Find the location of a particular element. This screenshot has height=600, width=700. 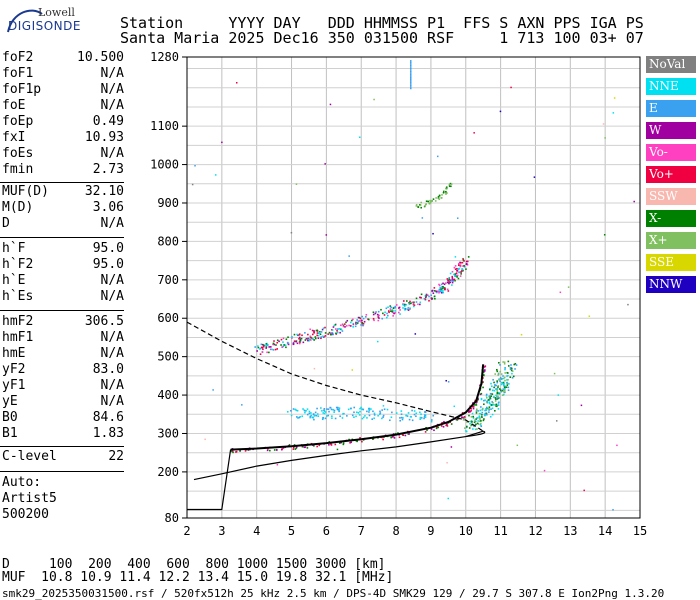

auto-line: Artist5 is located at coordinates (29, 498).